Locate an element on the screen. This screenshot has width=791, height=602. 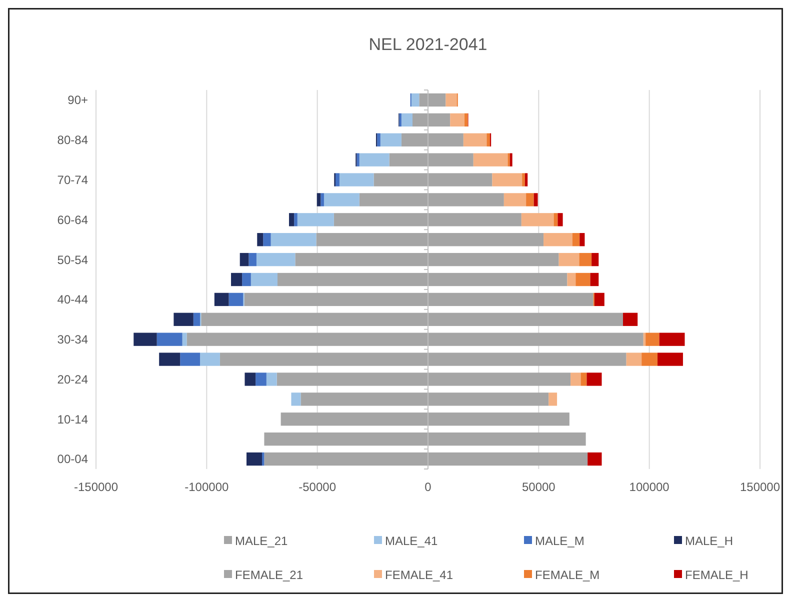
x-tick-label: -150000 is located at coordinates (96, 487).